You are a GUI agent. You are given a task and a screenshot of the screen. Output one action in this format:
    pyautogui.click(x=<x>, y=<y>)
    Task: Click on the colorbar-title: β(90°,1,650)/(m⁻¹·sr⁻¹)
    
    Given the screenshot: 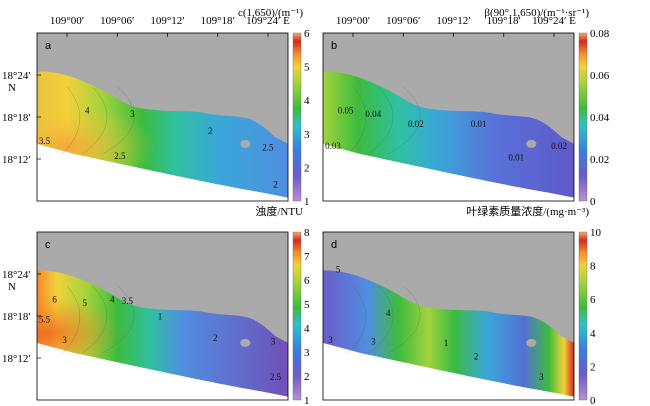 What is the action you would take?
    pyautogui.click(x=536, y=13)
    